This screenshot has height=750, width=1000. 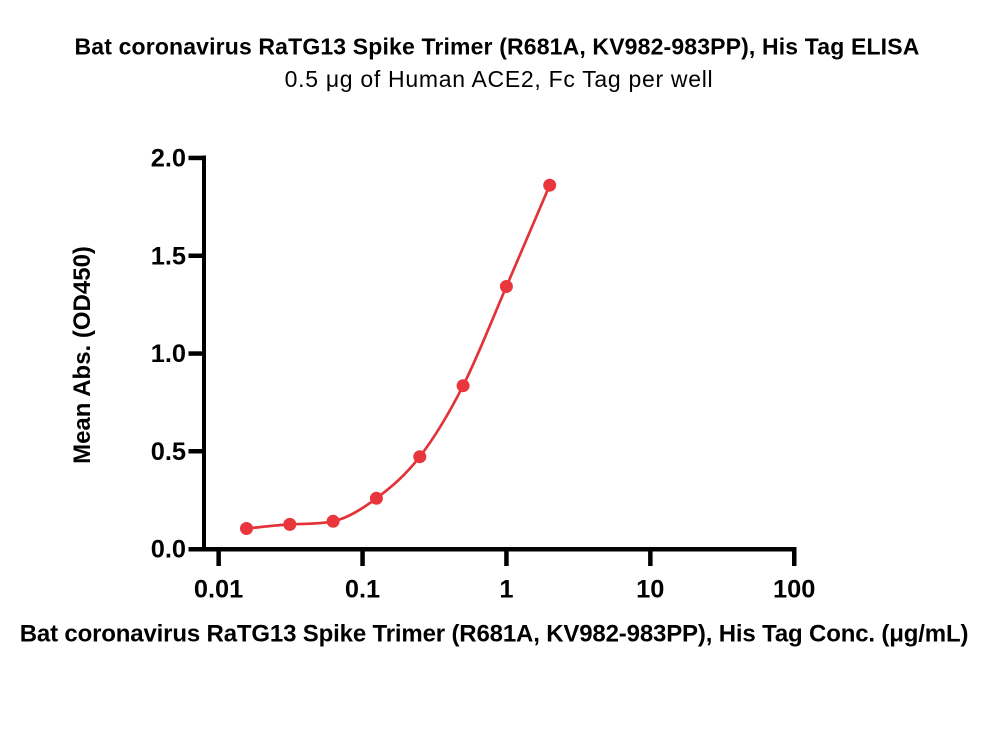 I want to click on svg-text: 0.5, so click(x=168, y=452).